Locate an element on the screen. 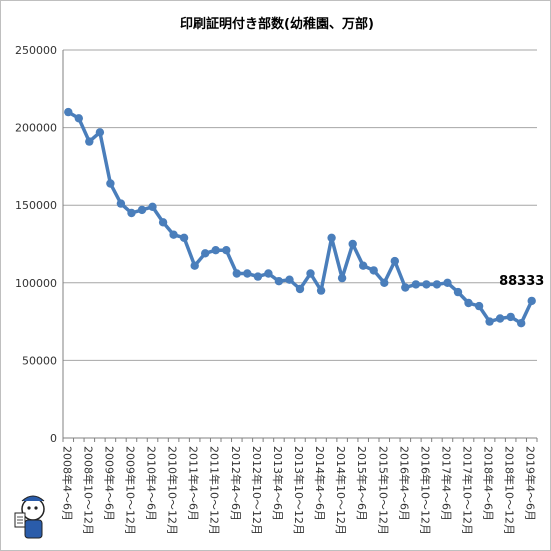 The width and height of the screenshot is (551, 551). x-tick-label: 2010年4～6月 is located at coordinates (152, 483).